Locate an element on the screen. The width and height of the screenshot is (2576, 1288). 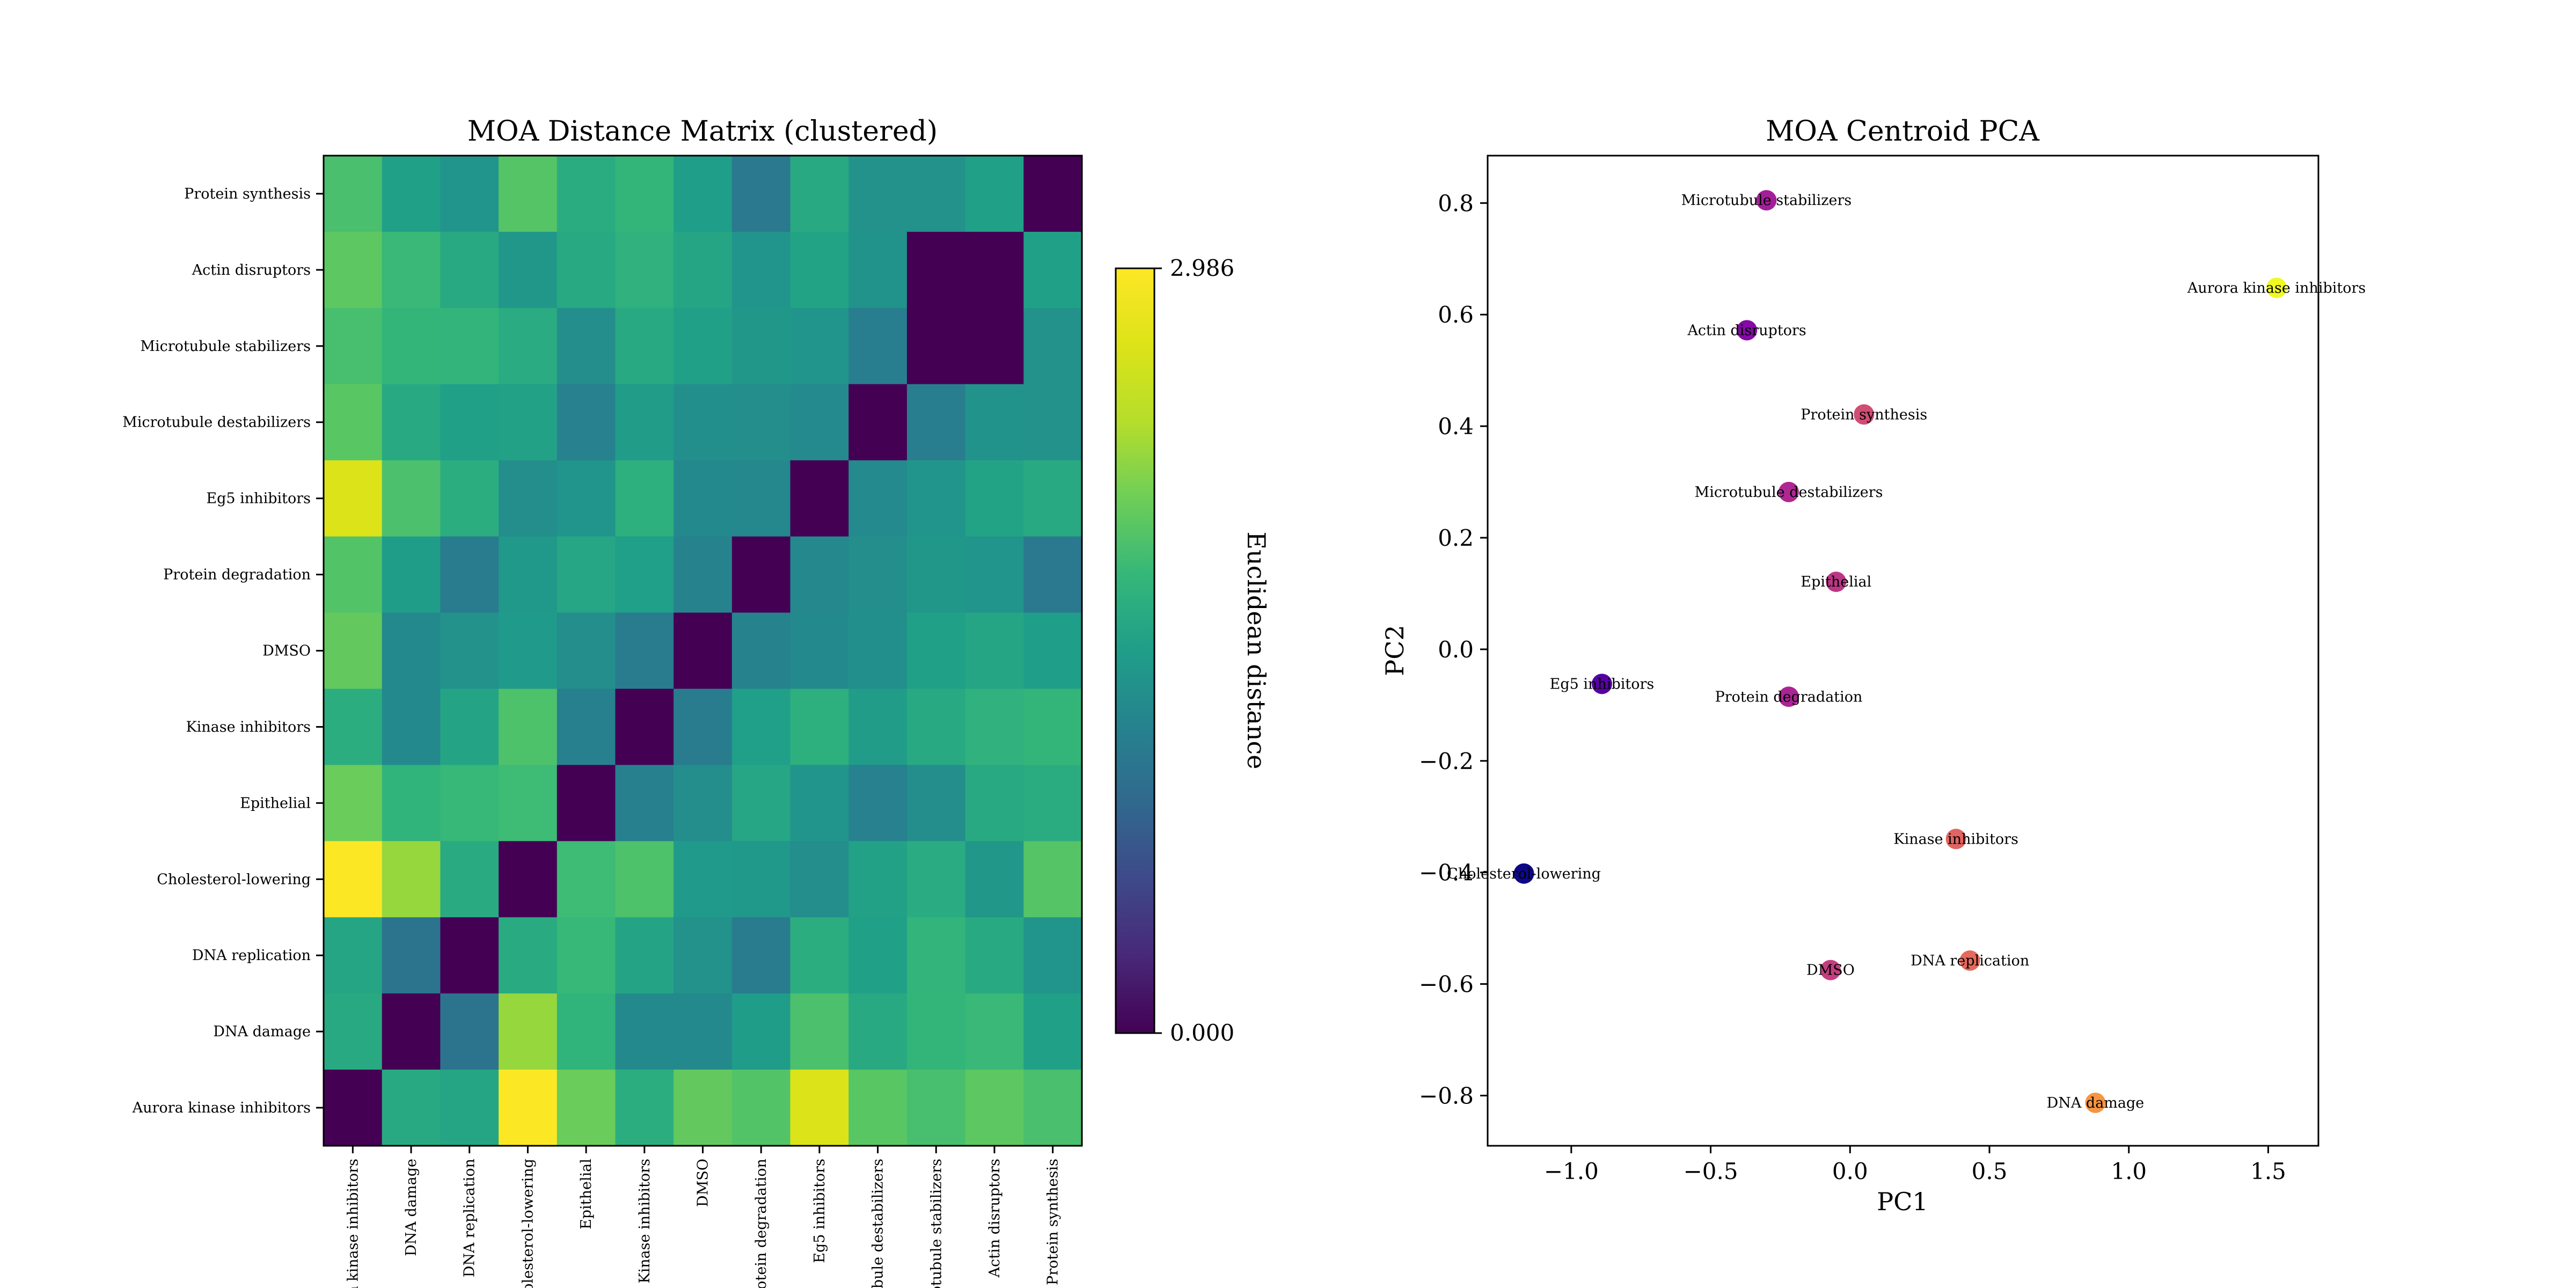
heatmap-title: MOA Distance Matrix (clustered) is located at coordinates (702, 131).